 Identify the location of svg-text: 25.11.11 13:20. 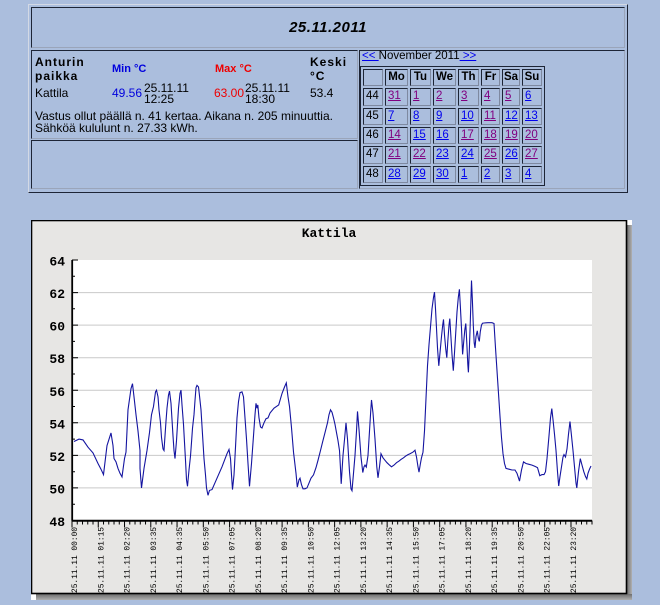
(364, 560).